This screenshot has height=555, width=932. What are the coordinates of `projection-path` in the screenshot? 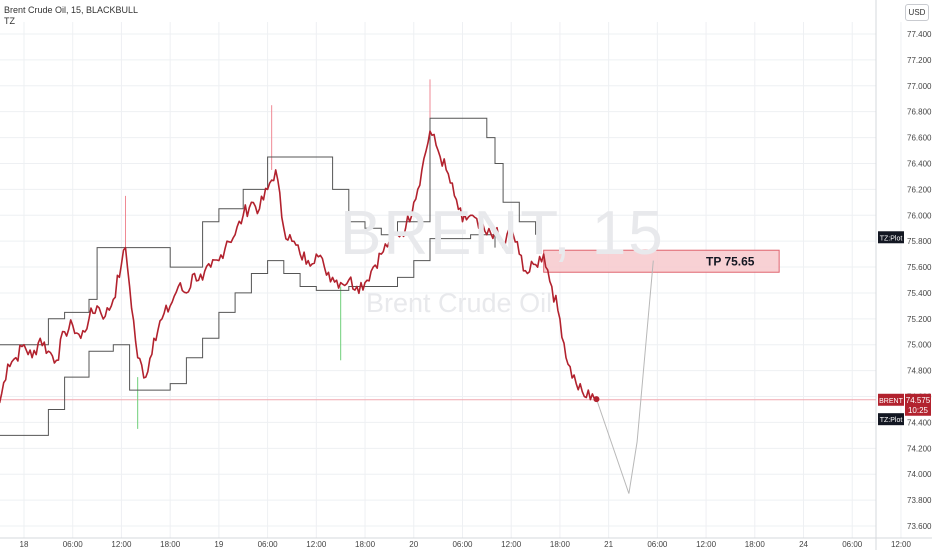 It's located at (625, 377).